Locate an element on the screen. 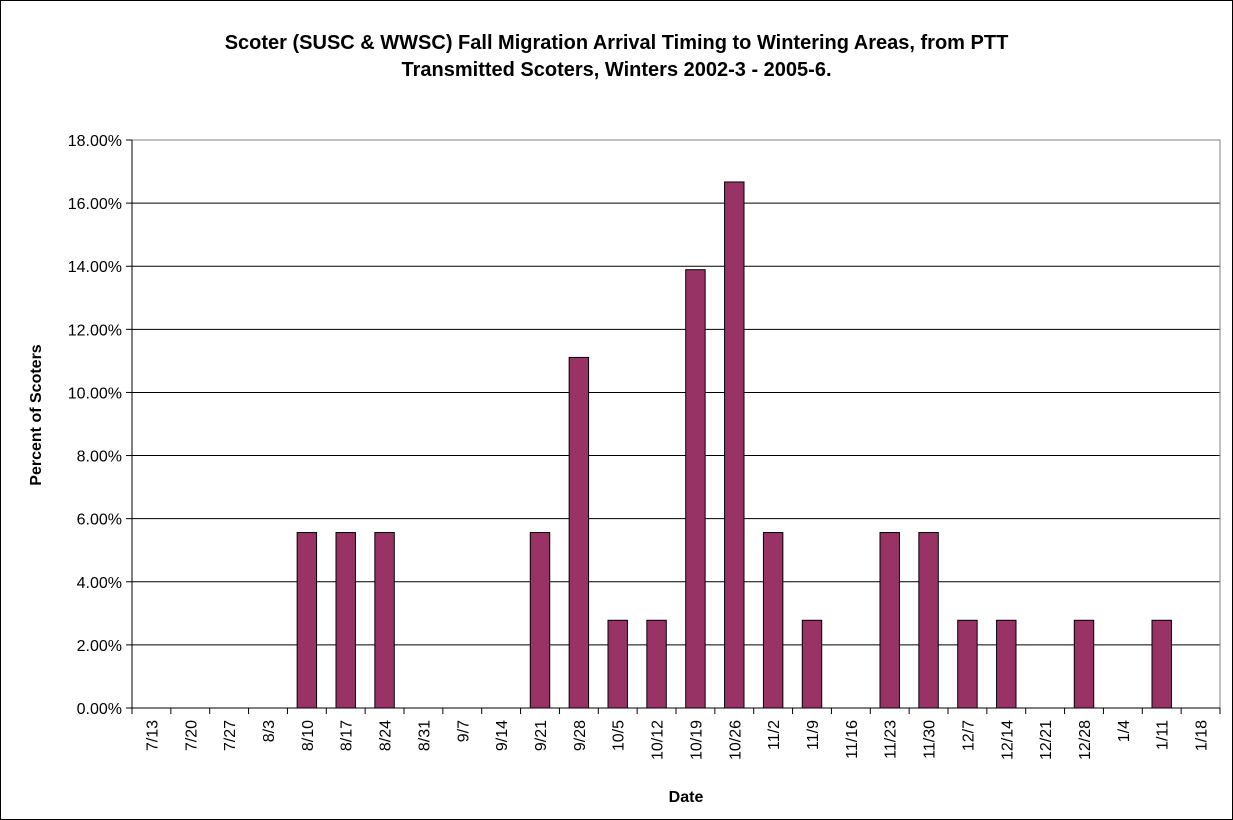  x-tick-label: 1/11 is located at coordinates (1163, 735).